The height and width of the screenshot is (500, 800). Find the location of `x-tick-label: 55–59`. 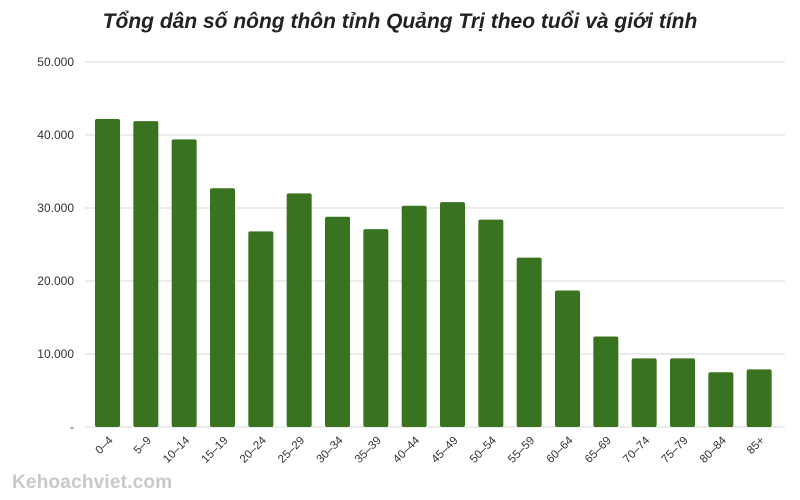

x-tick-label: 55–59 is located at coordinates (521, 450).